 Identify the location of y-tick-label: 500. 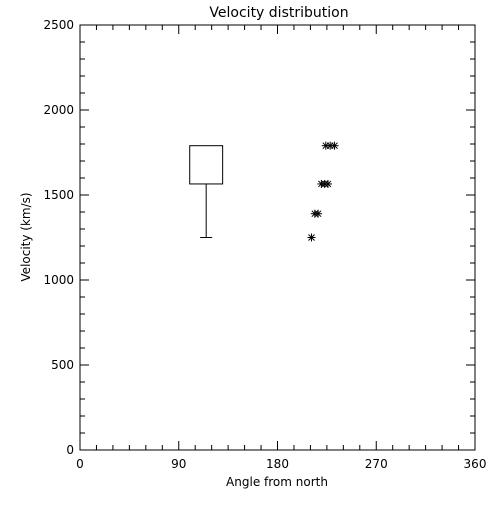
(62, 365).